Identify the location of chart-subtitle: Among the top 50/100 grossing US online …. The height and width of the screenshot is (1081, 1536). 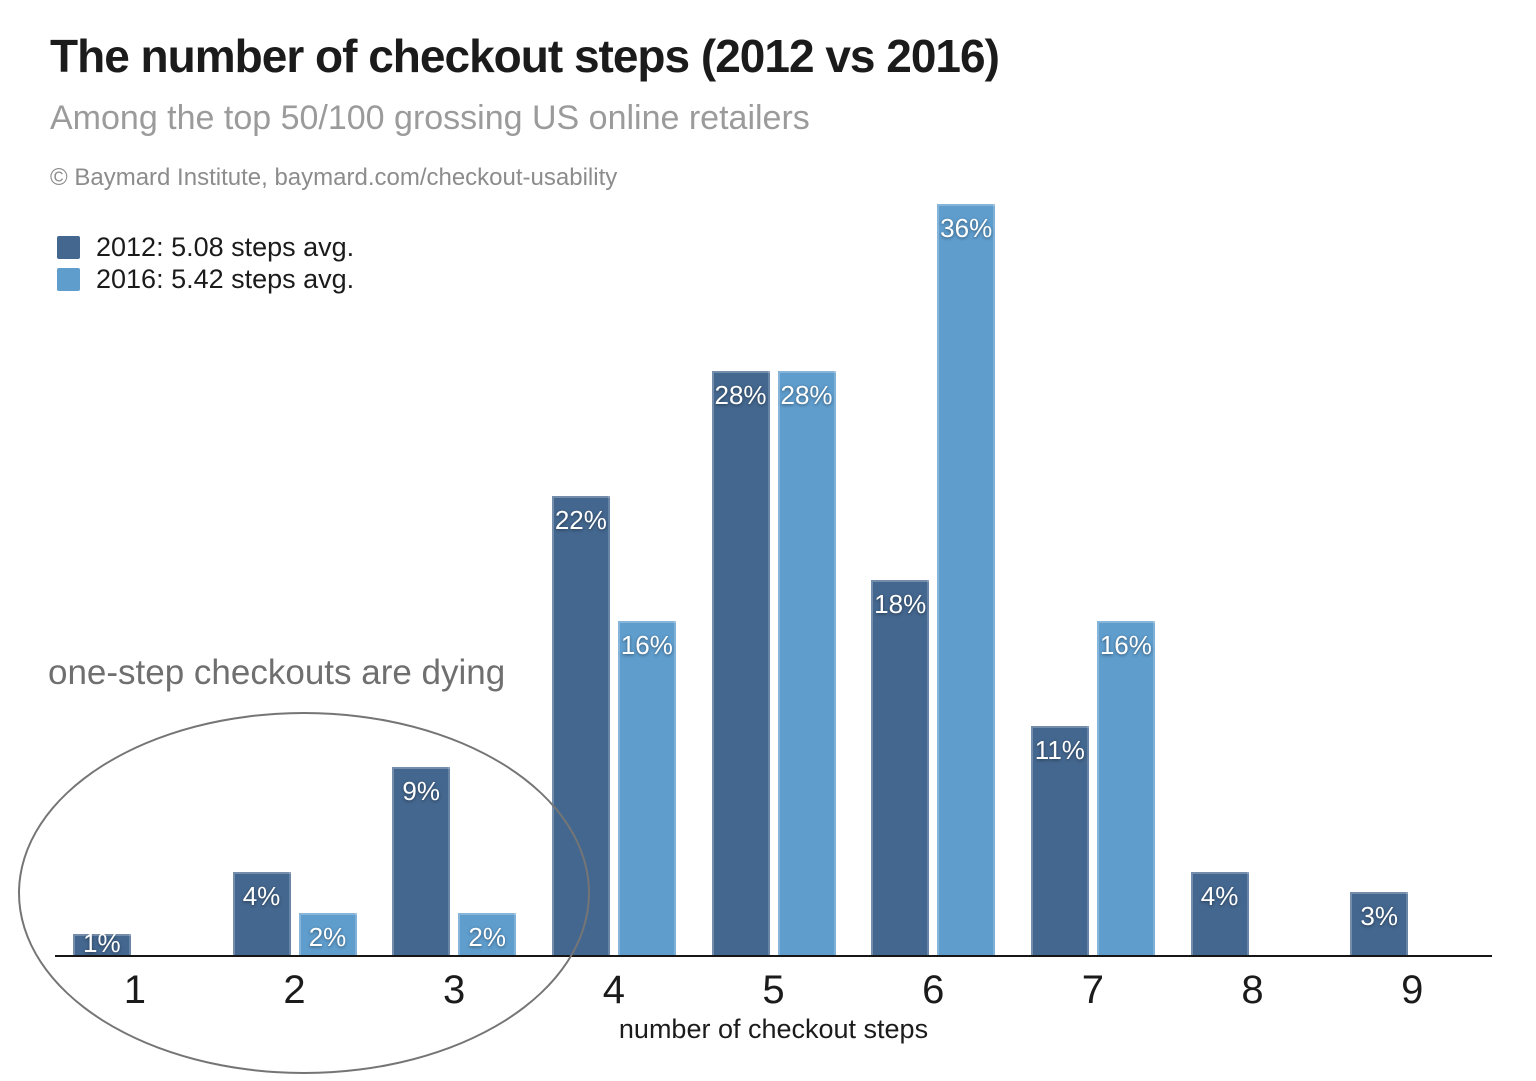
(430, 117).